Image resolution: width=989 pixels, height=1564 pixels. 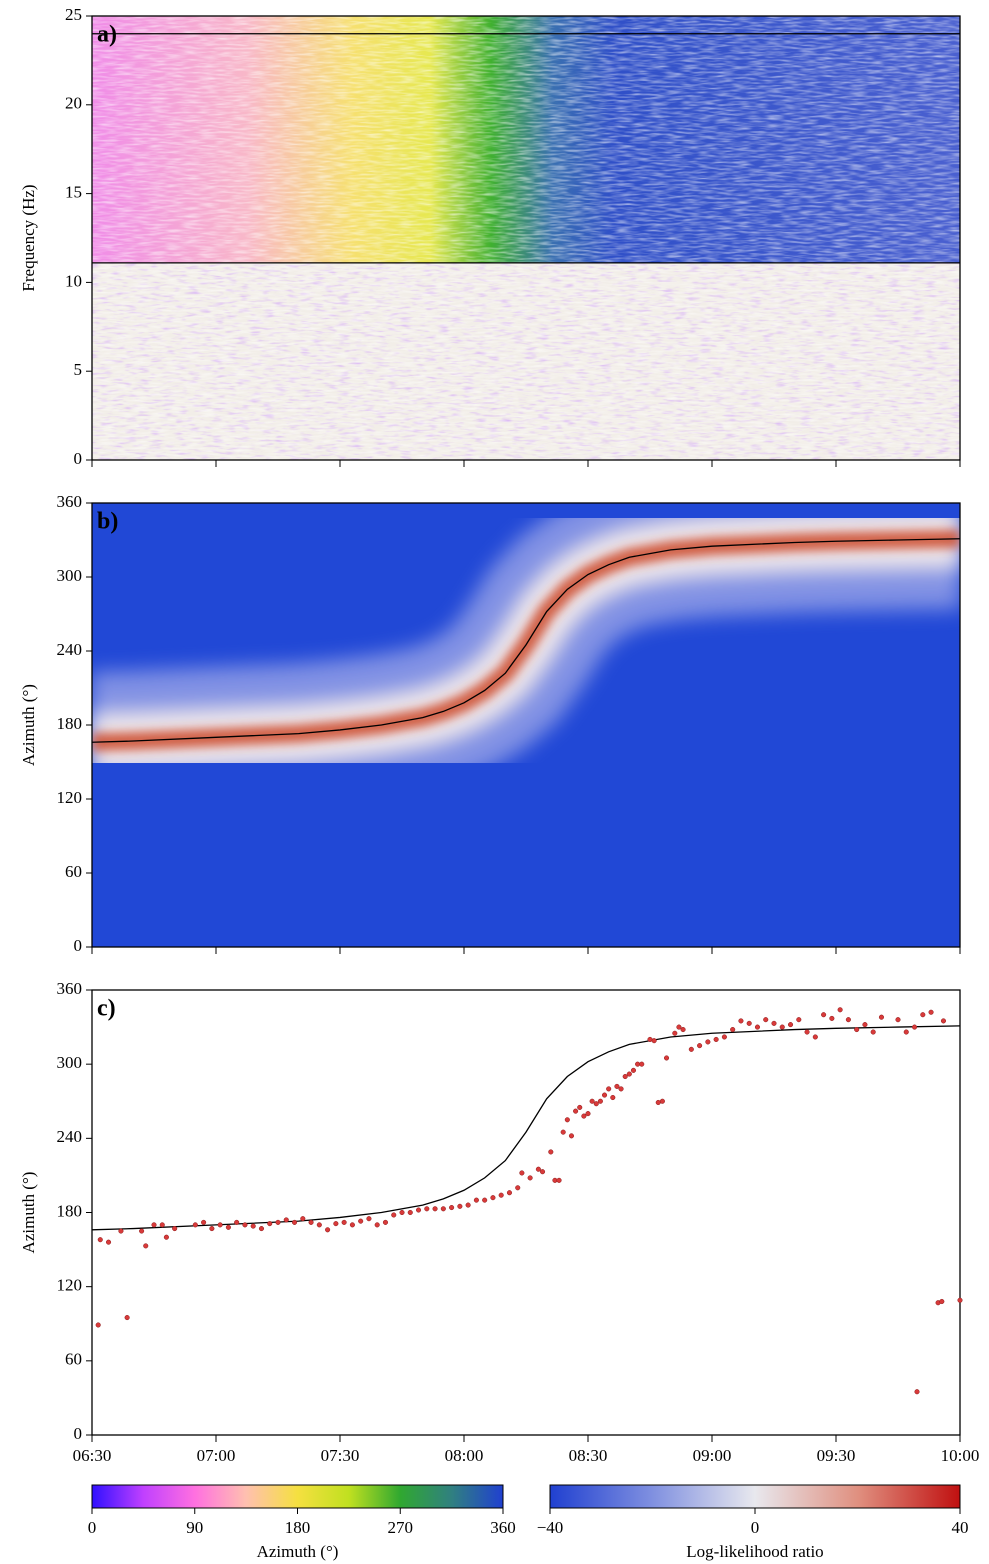 What do you see at coordinates (298, 1527) in the screenshot?
I see `tick-label: 180` at bounding box center [298, 1527].